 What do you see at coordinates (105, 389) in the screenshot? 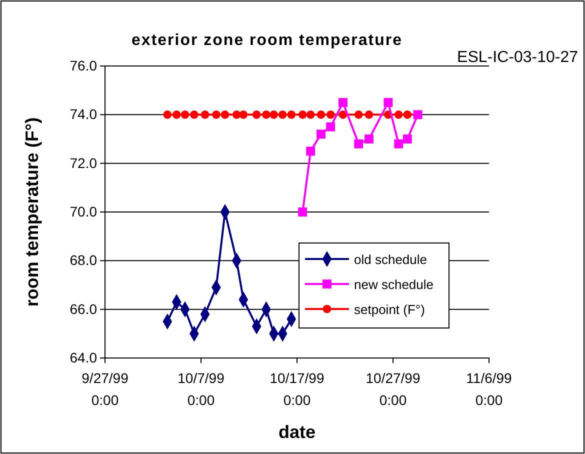
I see `x-tick-label: 9/27/99 0:00` at bounding box center [105, 389].